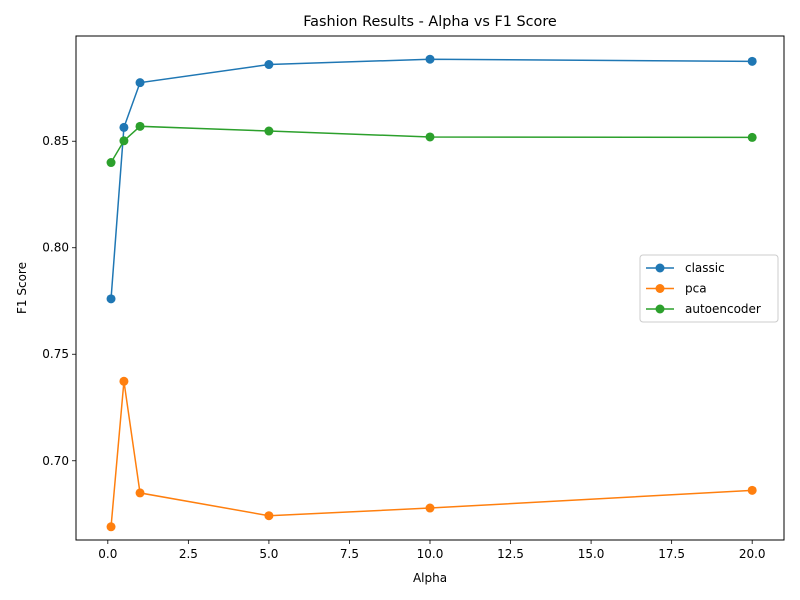 This screenshot has width=800, height=600. I want to click on x-tick-label: 12.5, so click(510, 554).